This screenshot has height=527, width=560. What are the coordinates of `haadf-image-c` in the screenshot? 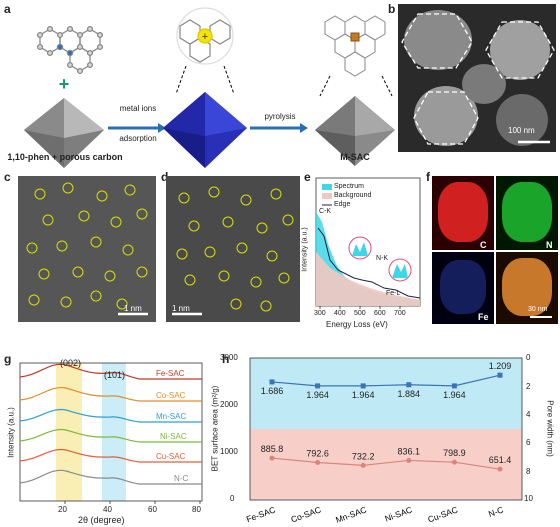 It's located at (87, 249).